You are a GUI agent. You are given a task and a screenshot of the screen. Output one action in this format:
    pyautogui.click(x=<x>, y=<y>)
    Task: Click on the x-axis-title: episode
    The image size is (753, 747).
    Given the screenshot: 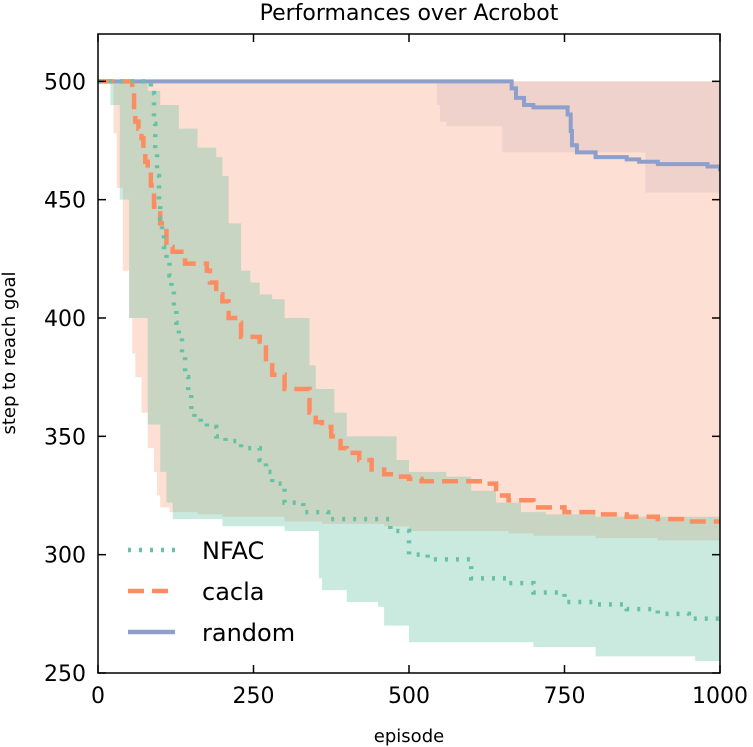 What is the action you would take?
    pyautogui.click(x=409, y=736)
    